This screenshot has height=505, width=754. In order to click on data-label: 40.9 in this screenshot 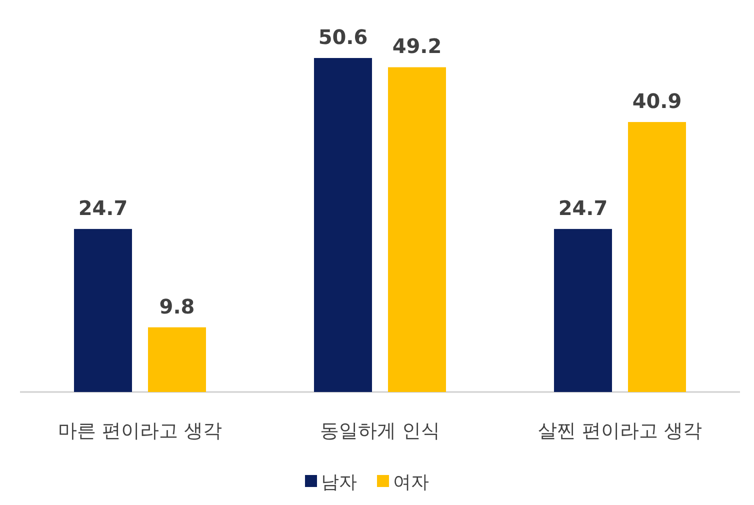, I will do `click(657, 101)`.